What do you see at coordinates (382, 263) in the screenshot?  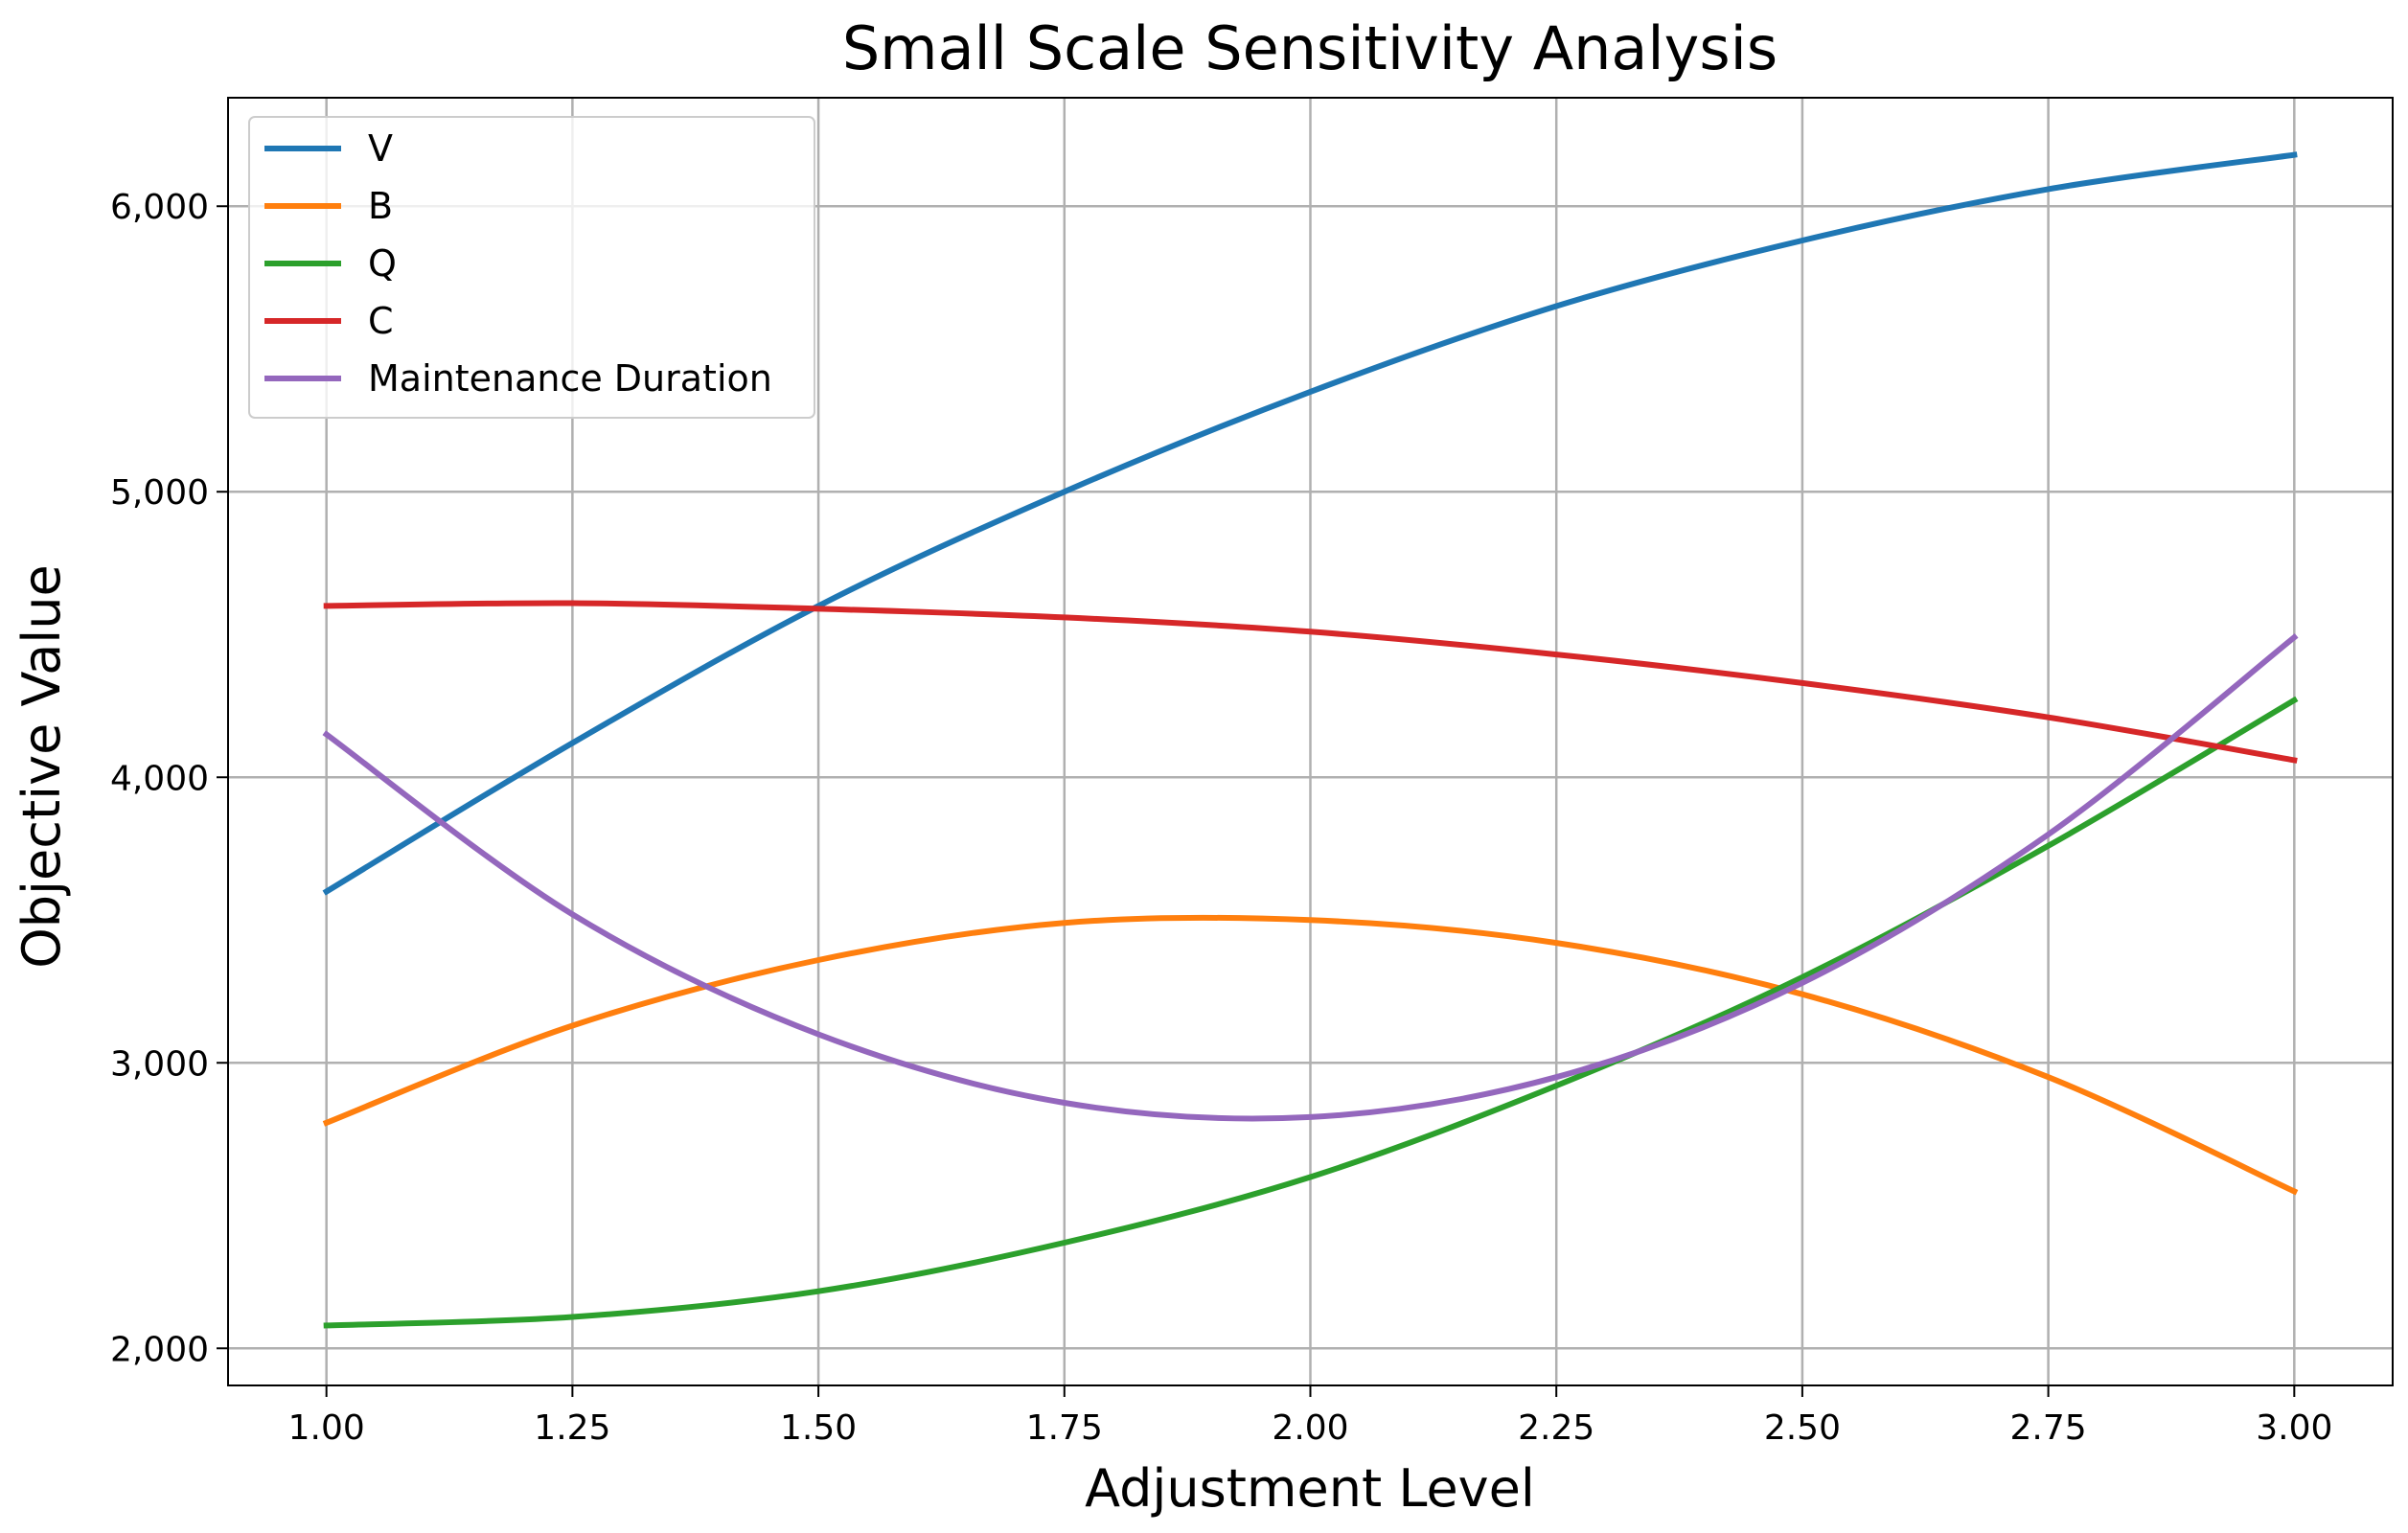 I see `legend-label-q: Q` at bounding box center [382, 263].